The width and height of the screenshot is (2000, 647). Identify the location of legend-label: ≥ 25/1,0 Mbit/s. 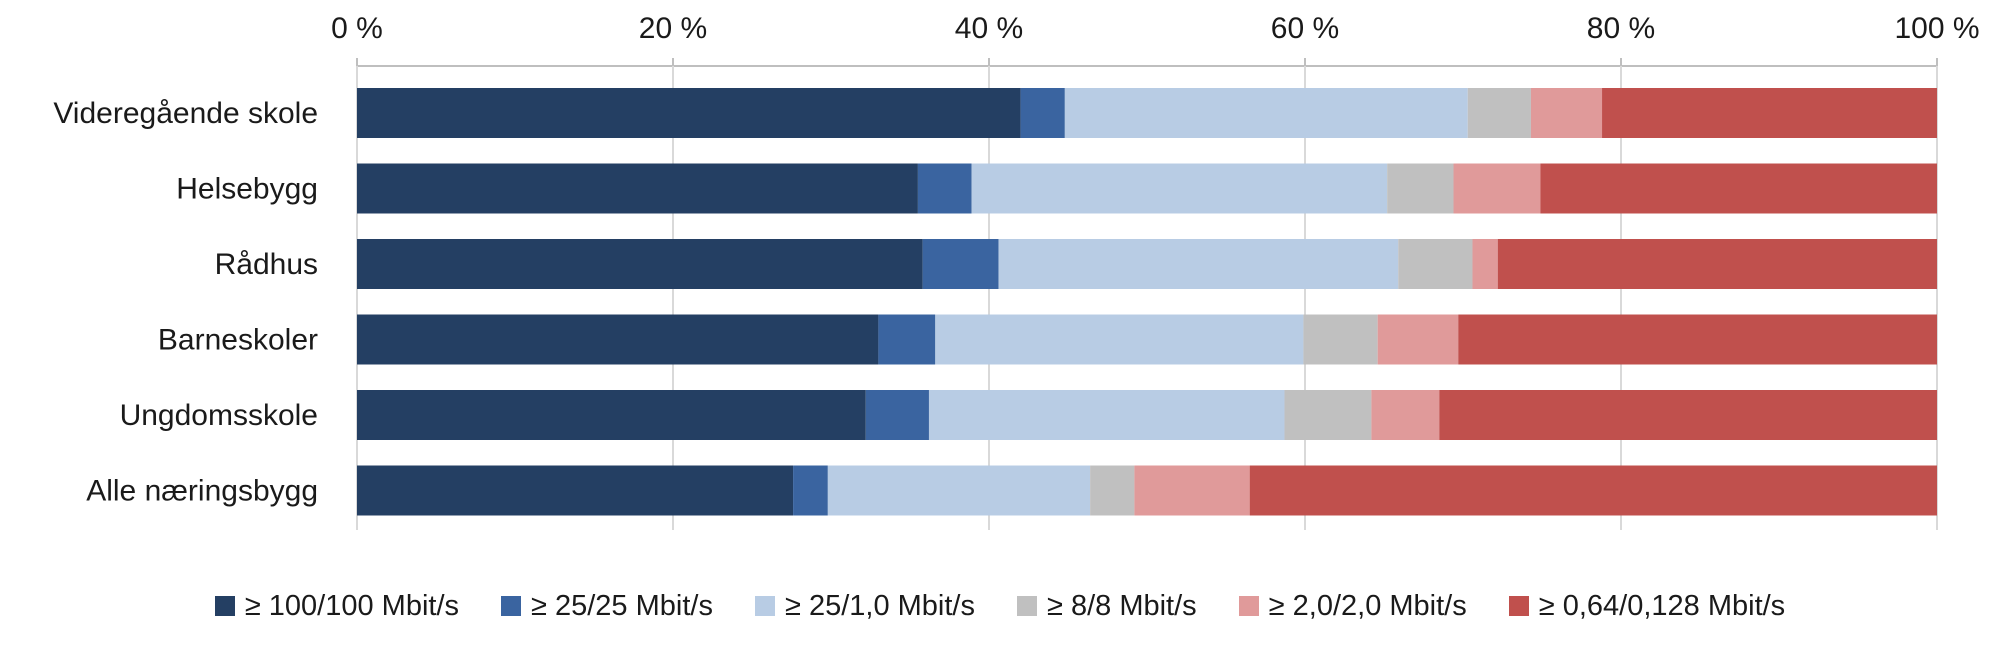
(879, 605).